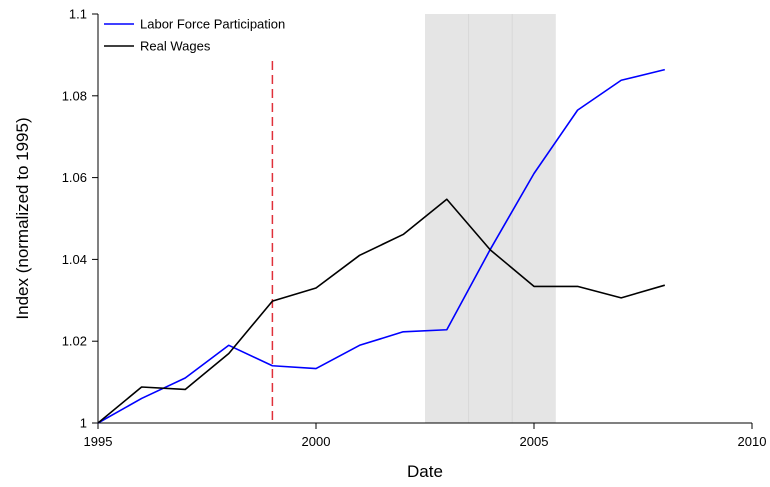 The image size is (770, 487). What do you see at coordinates (22, 218) in the screenshot?
I see `y-axis-title: Index (normalized to 1995)` at bounding box center [22, 218].